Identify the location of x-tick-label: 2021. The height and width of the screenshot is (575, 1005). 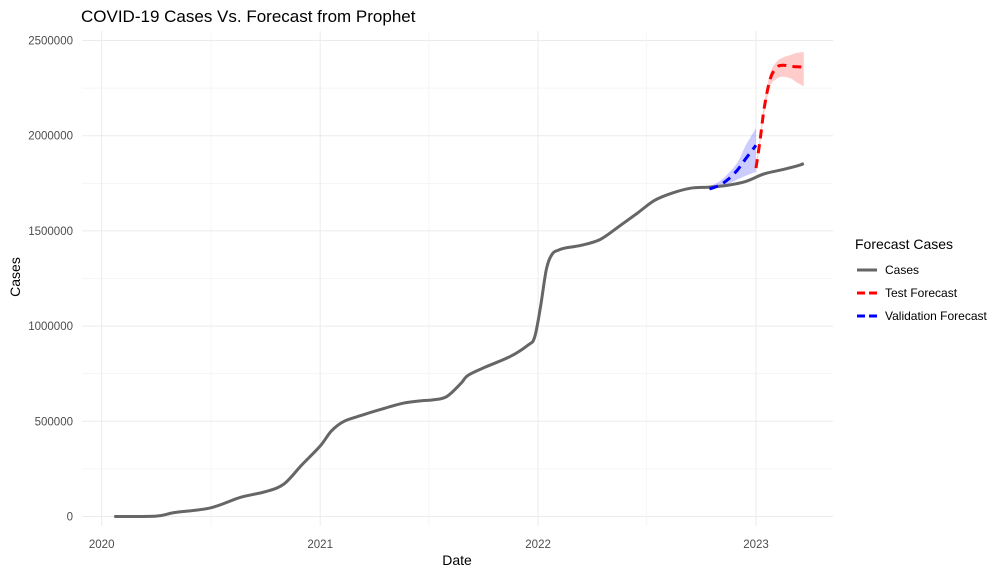
(320, 545).